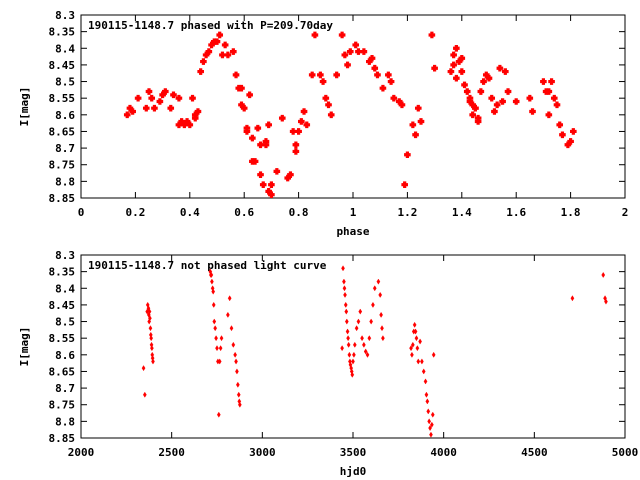 This screenshot has height=480, width=640. I want to click on bottom-y-tick-label: 8.55, so click(62, 338).